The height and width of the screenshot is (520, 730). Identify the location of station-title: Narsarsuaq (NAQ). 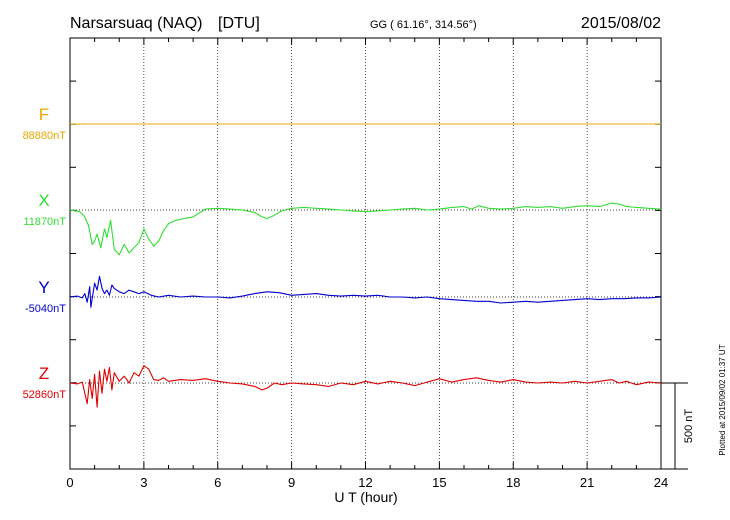
(136, 23).